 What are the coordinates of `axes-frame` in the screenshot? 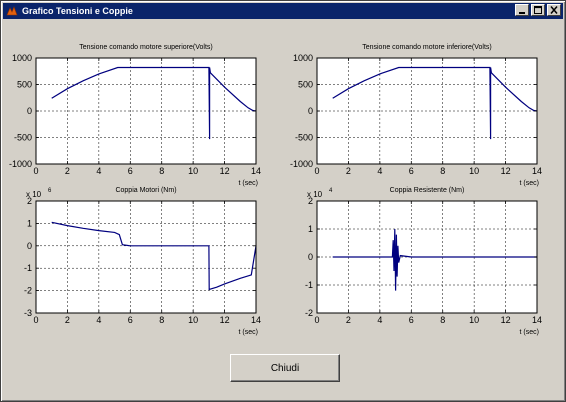 It's located at (146, 257).